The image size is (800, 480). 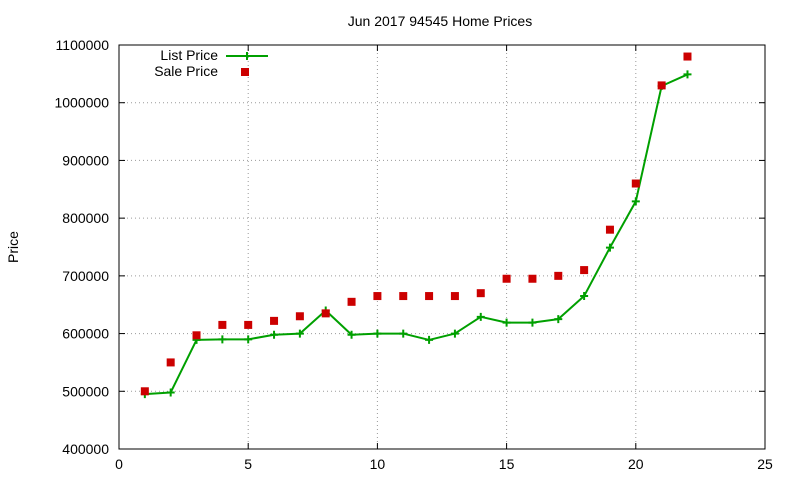 What do you see at coordinates (248, 464) in the screenshot?
I see `x-tick-label: 5` at bounding box center [248, 464].